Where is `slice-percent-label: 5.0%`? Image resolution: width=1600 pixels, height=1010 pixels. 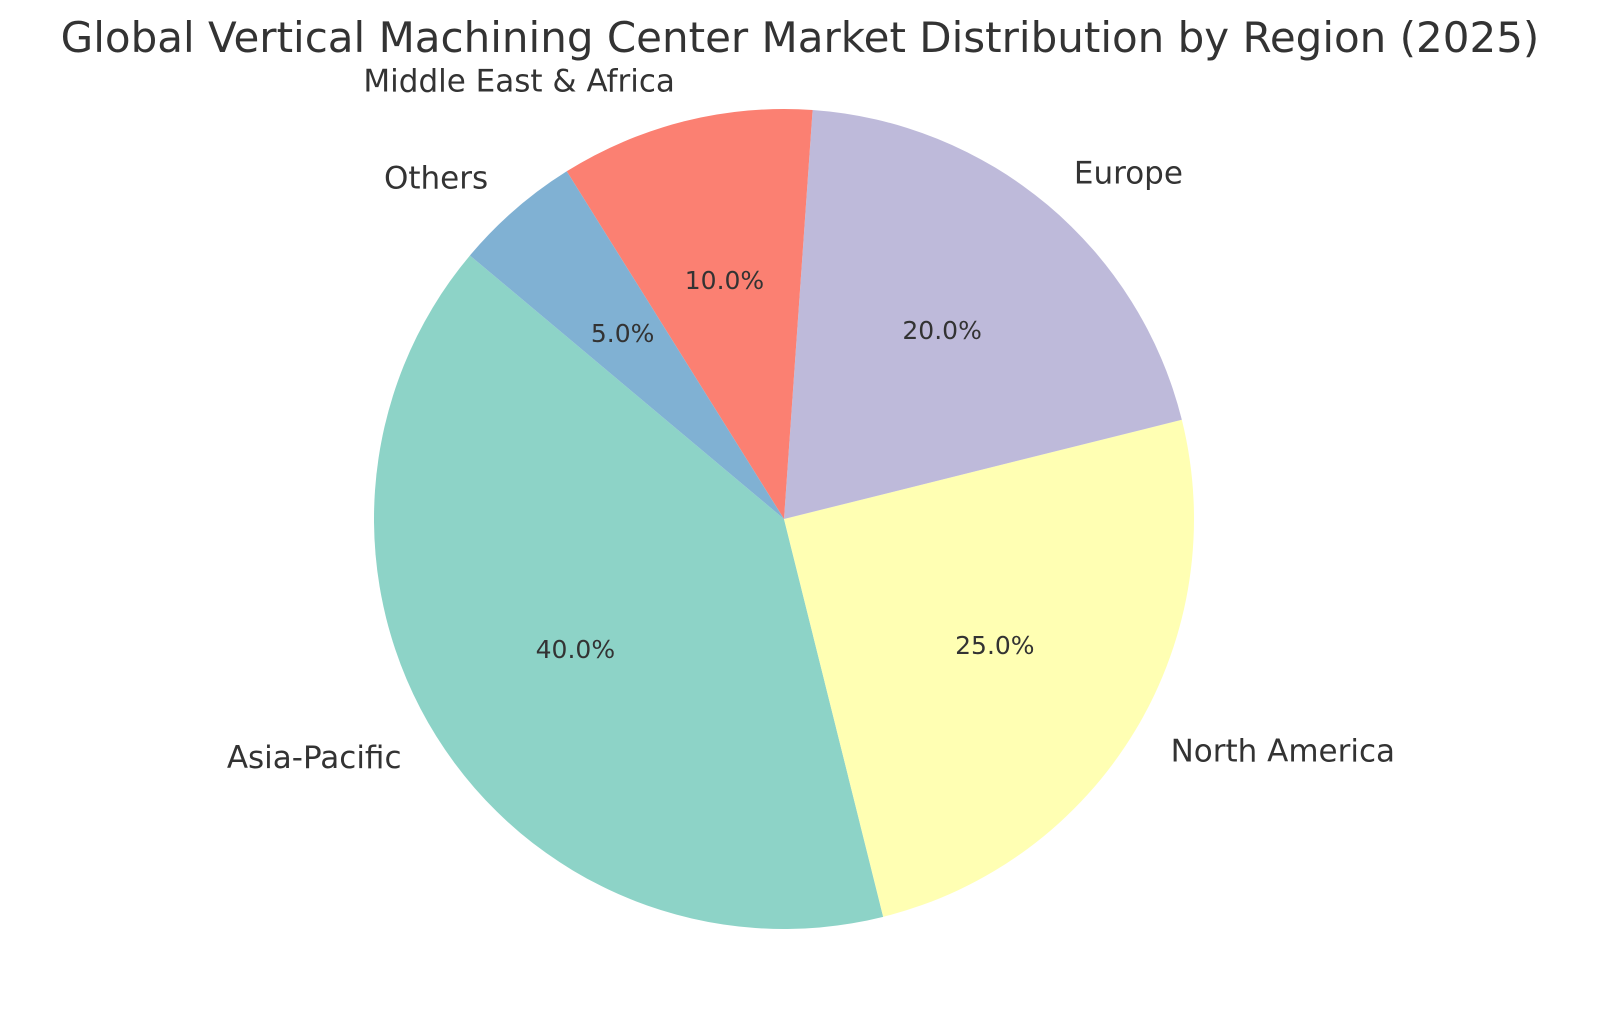 slice-percent-label: 5.0% is located at coordinates (623, 333).